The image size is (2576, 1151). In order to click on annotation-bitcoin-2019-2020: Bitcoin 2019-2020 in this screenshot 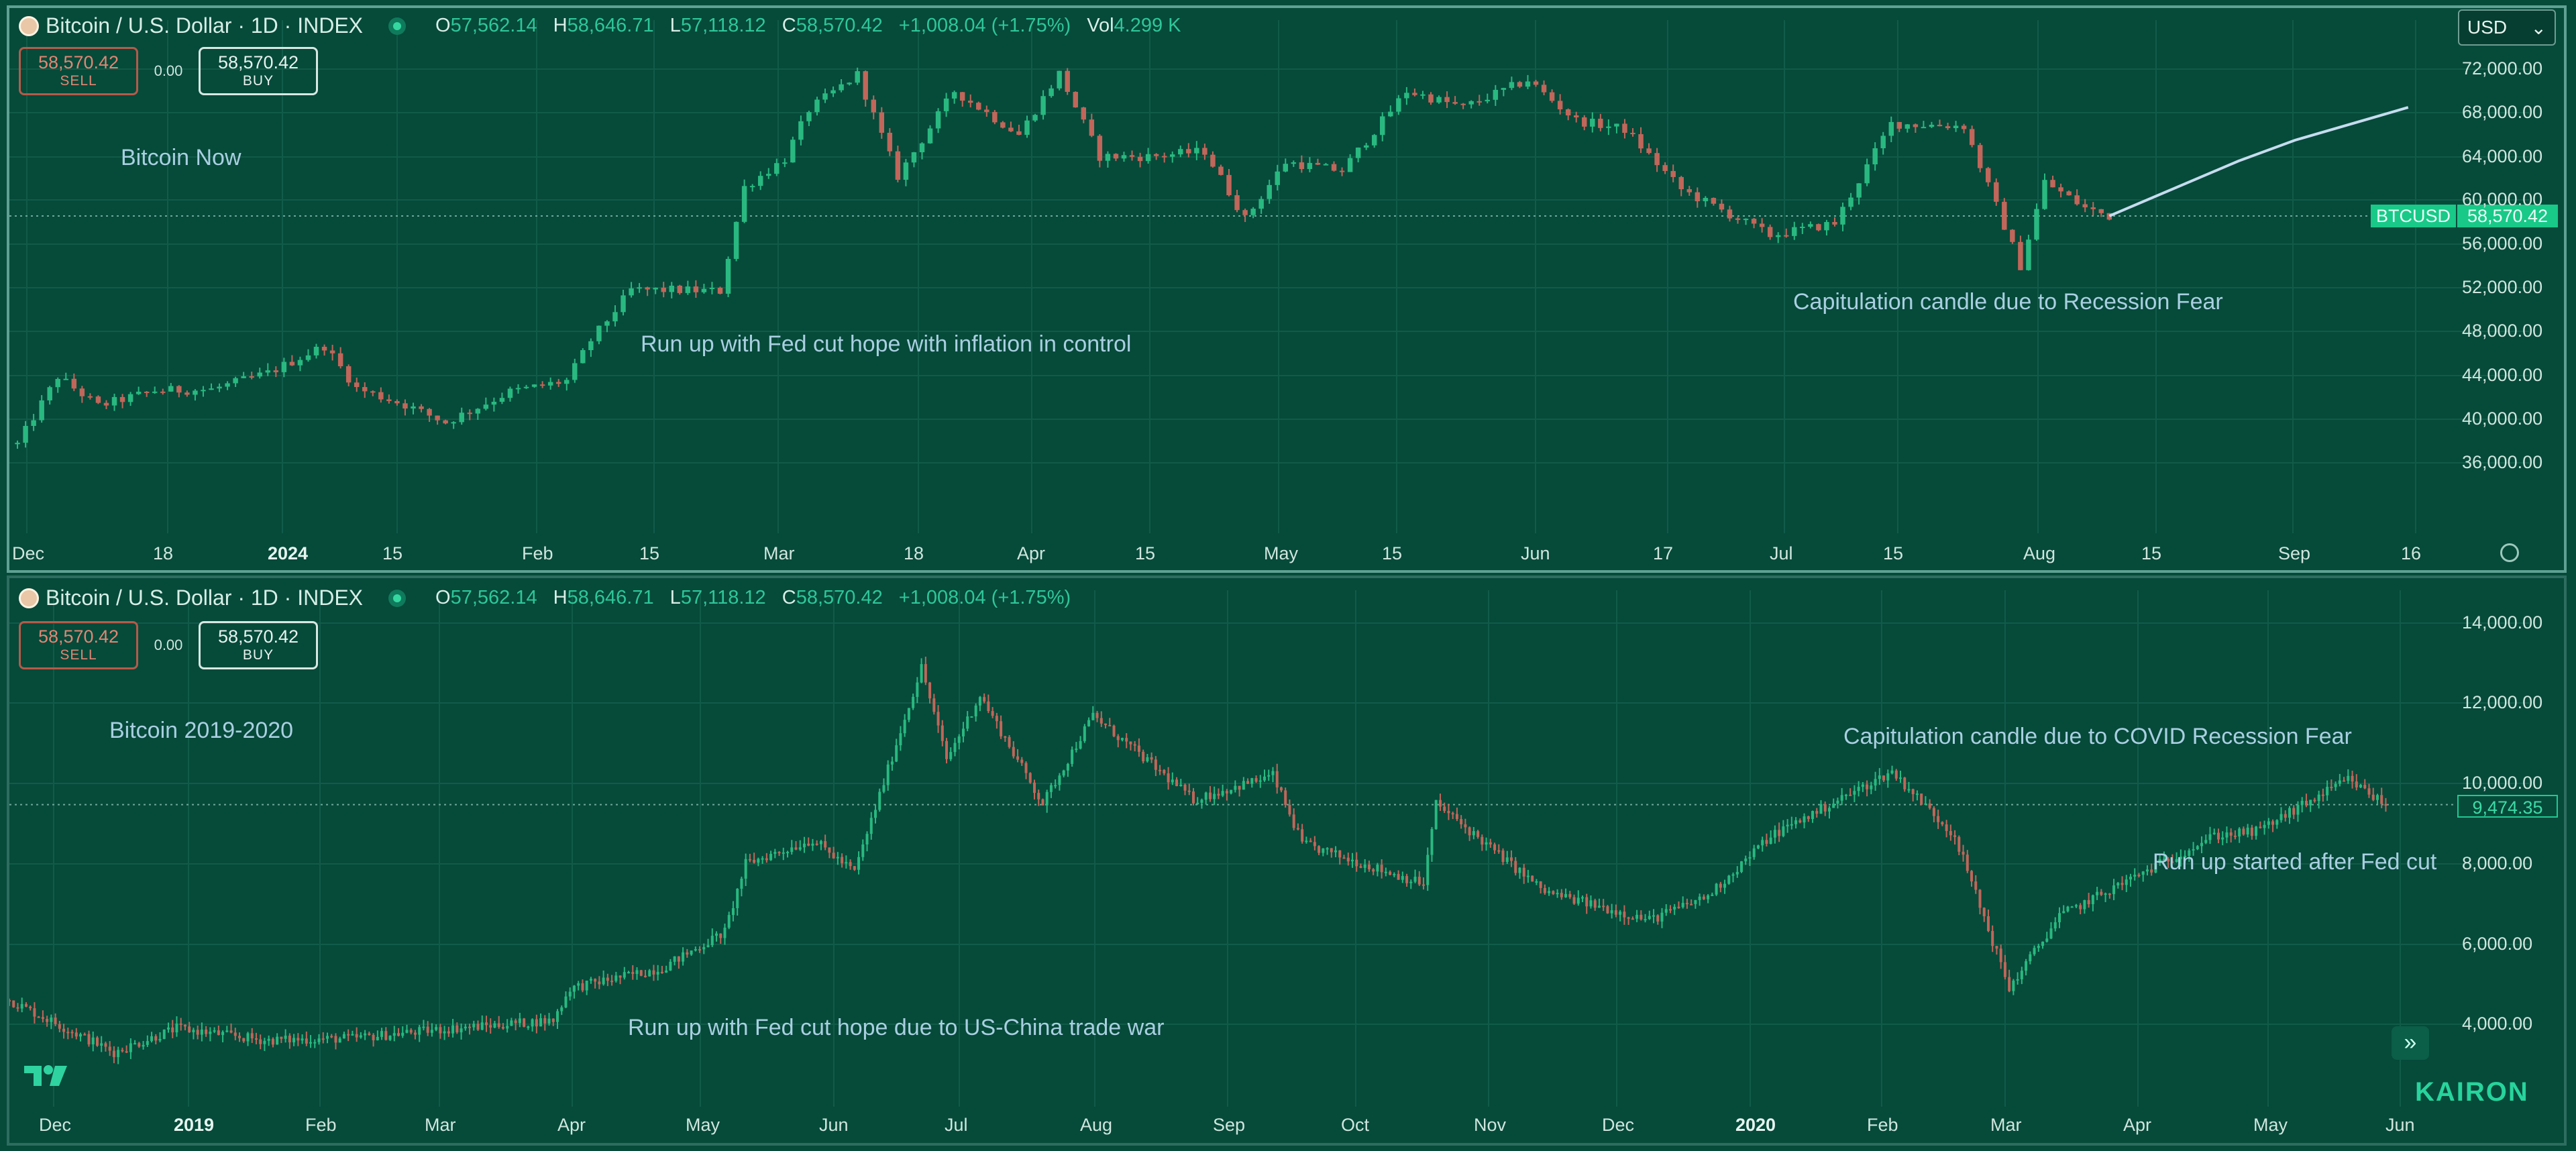, I will do `click(201, 731)`.